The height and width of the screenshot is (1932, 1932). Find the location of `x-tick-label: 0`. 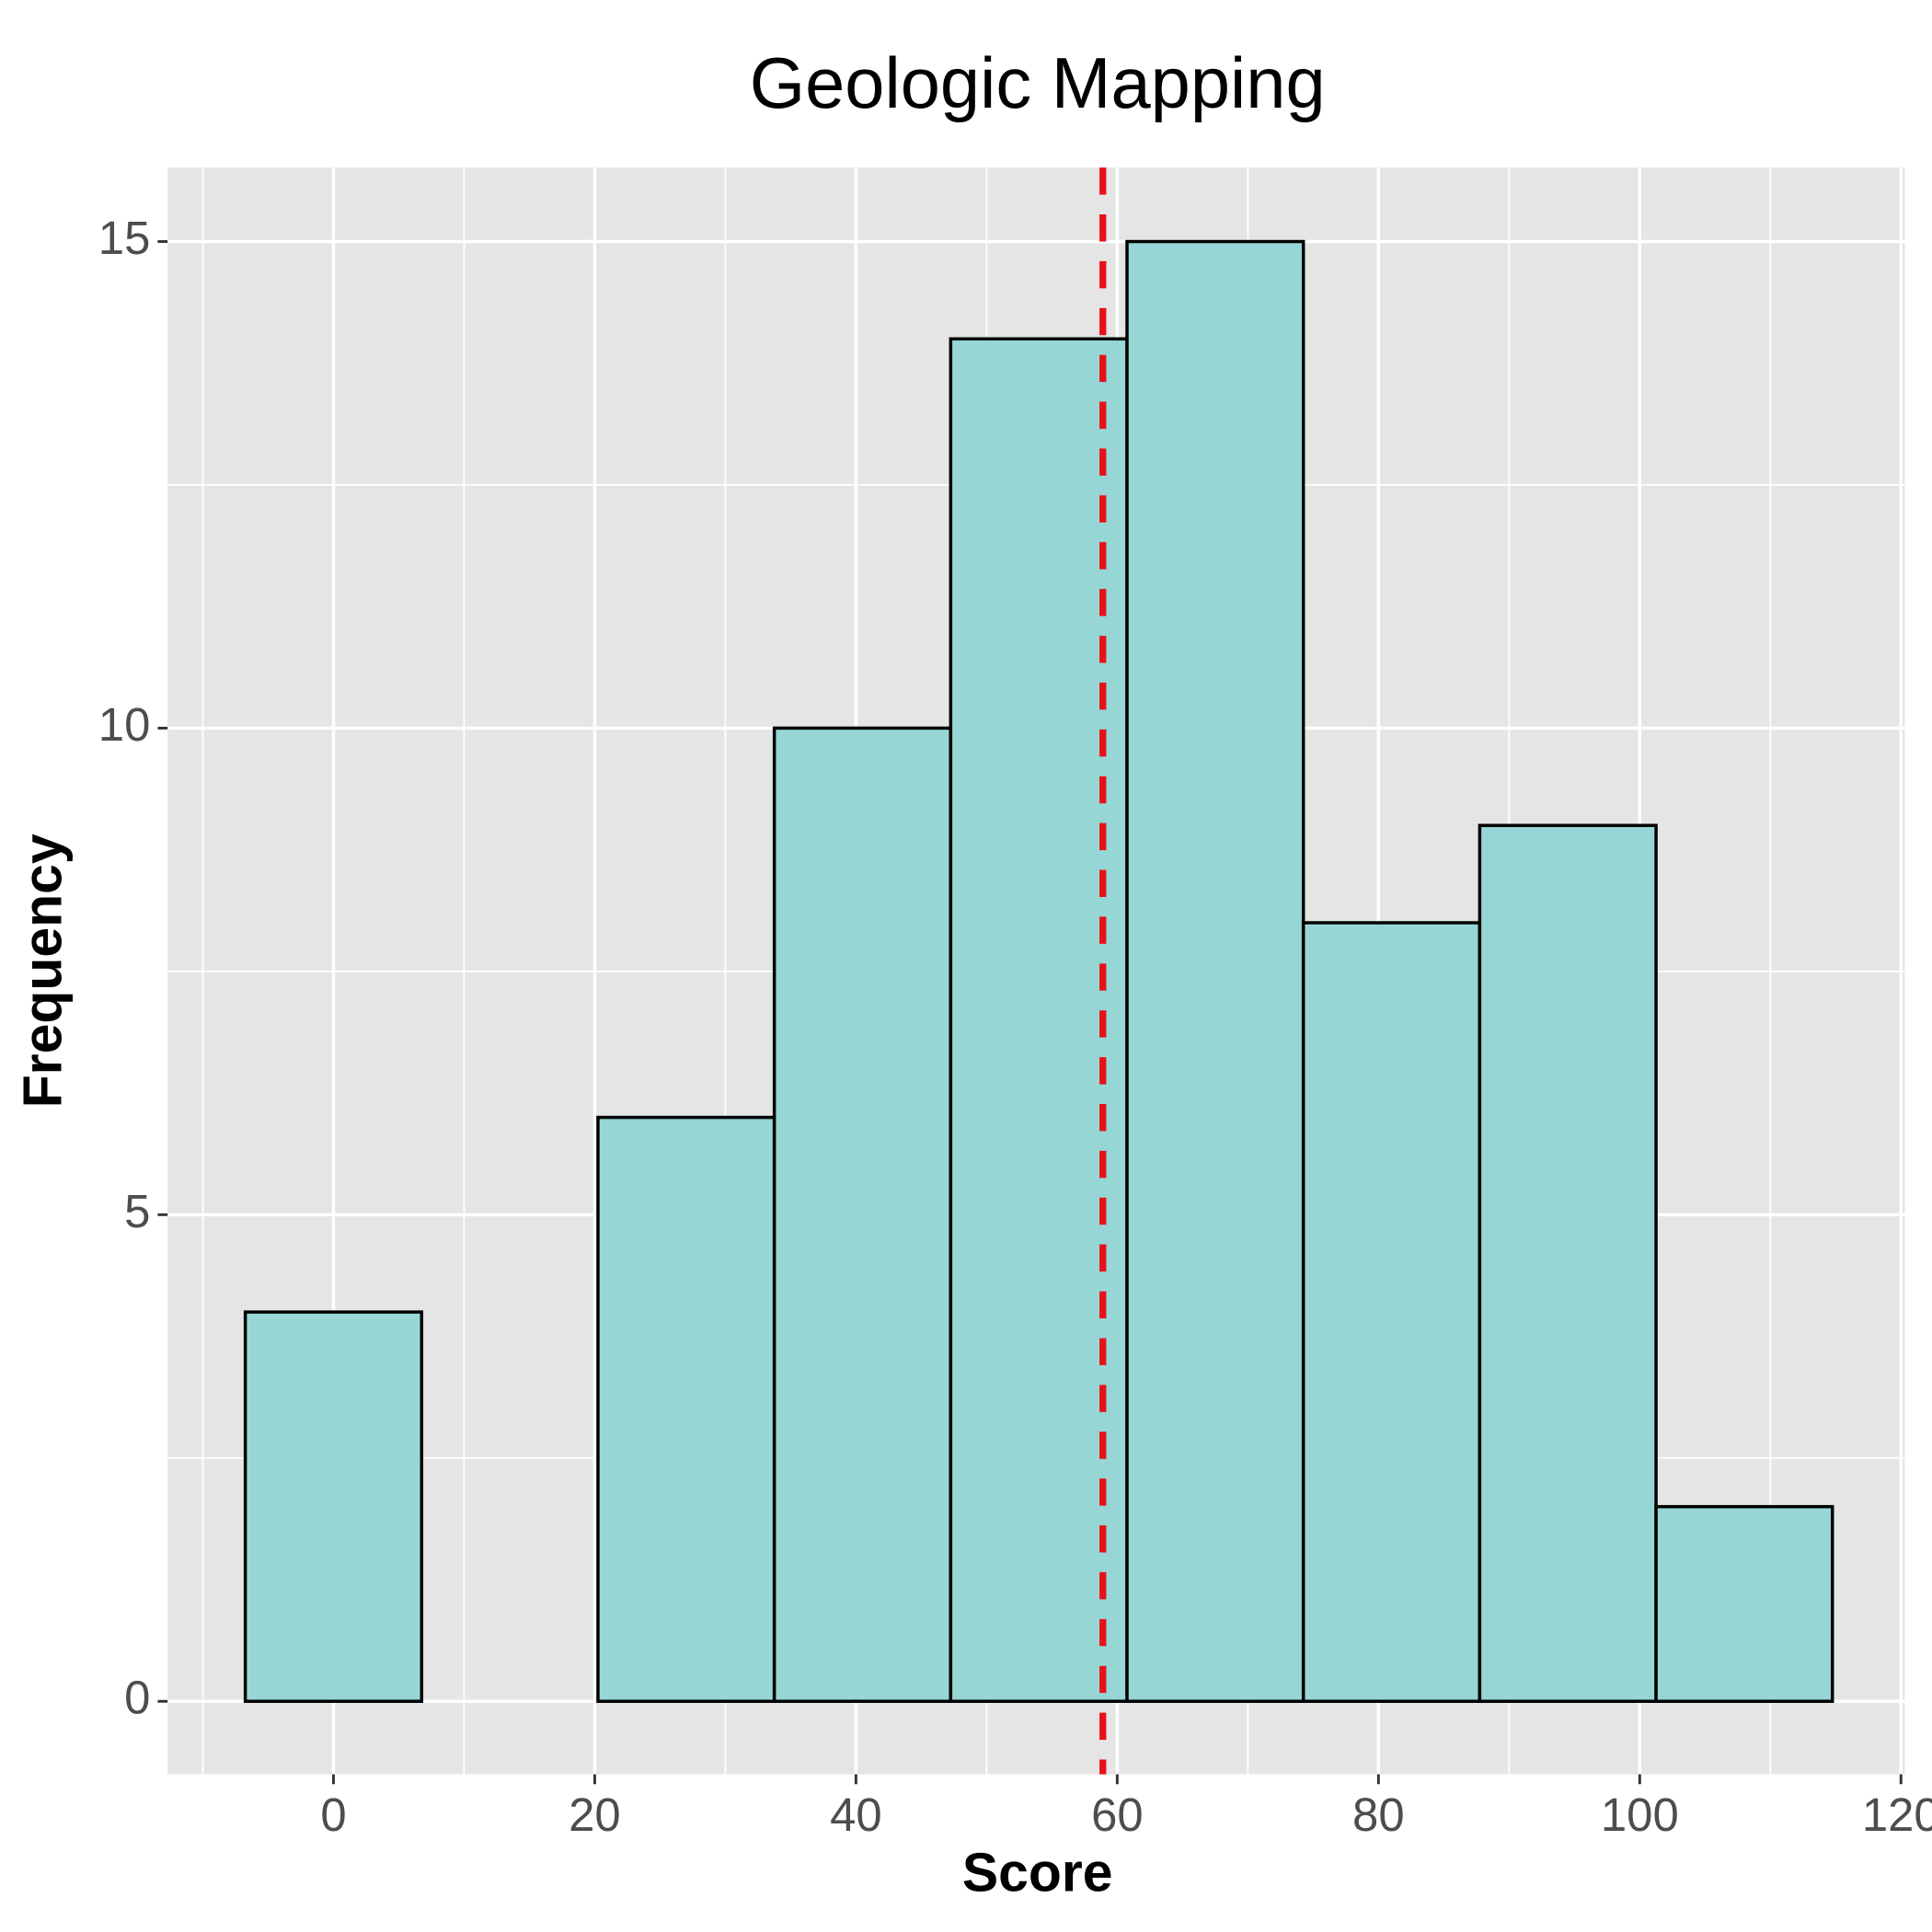

x-tick-label: 0 is located at coordinates (333, 1814).